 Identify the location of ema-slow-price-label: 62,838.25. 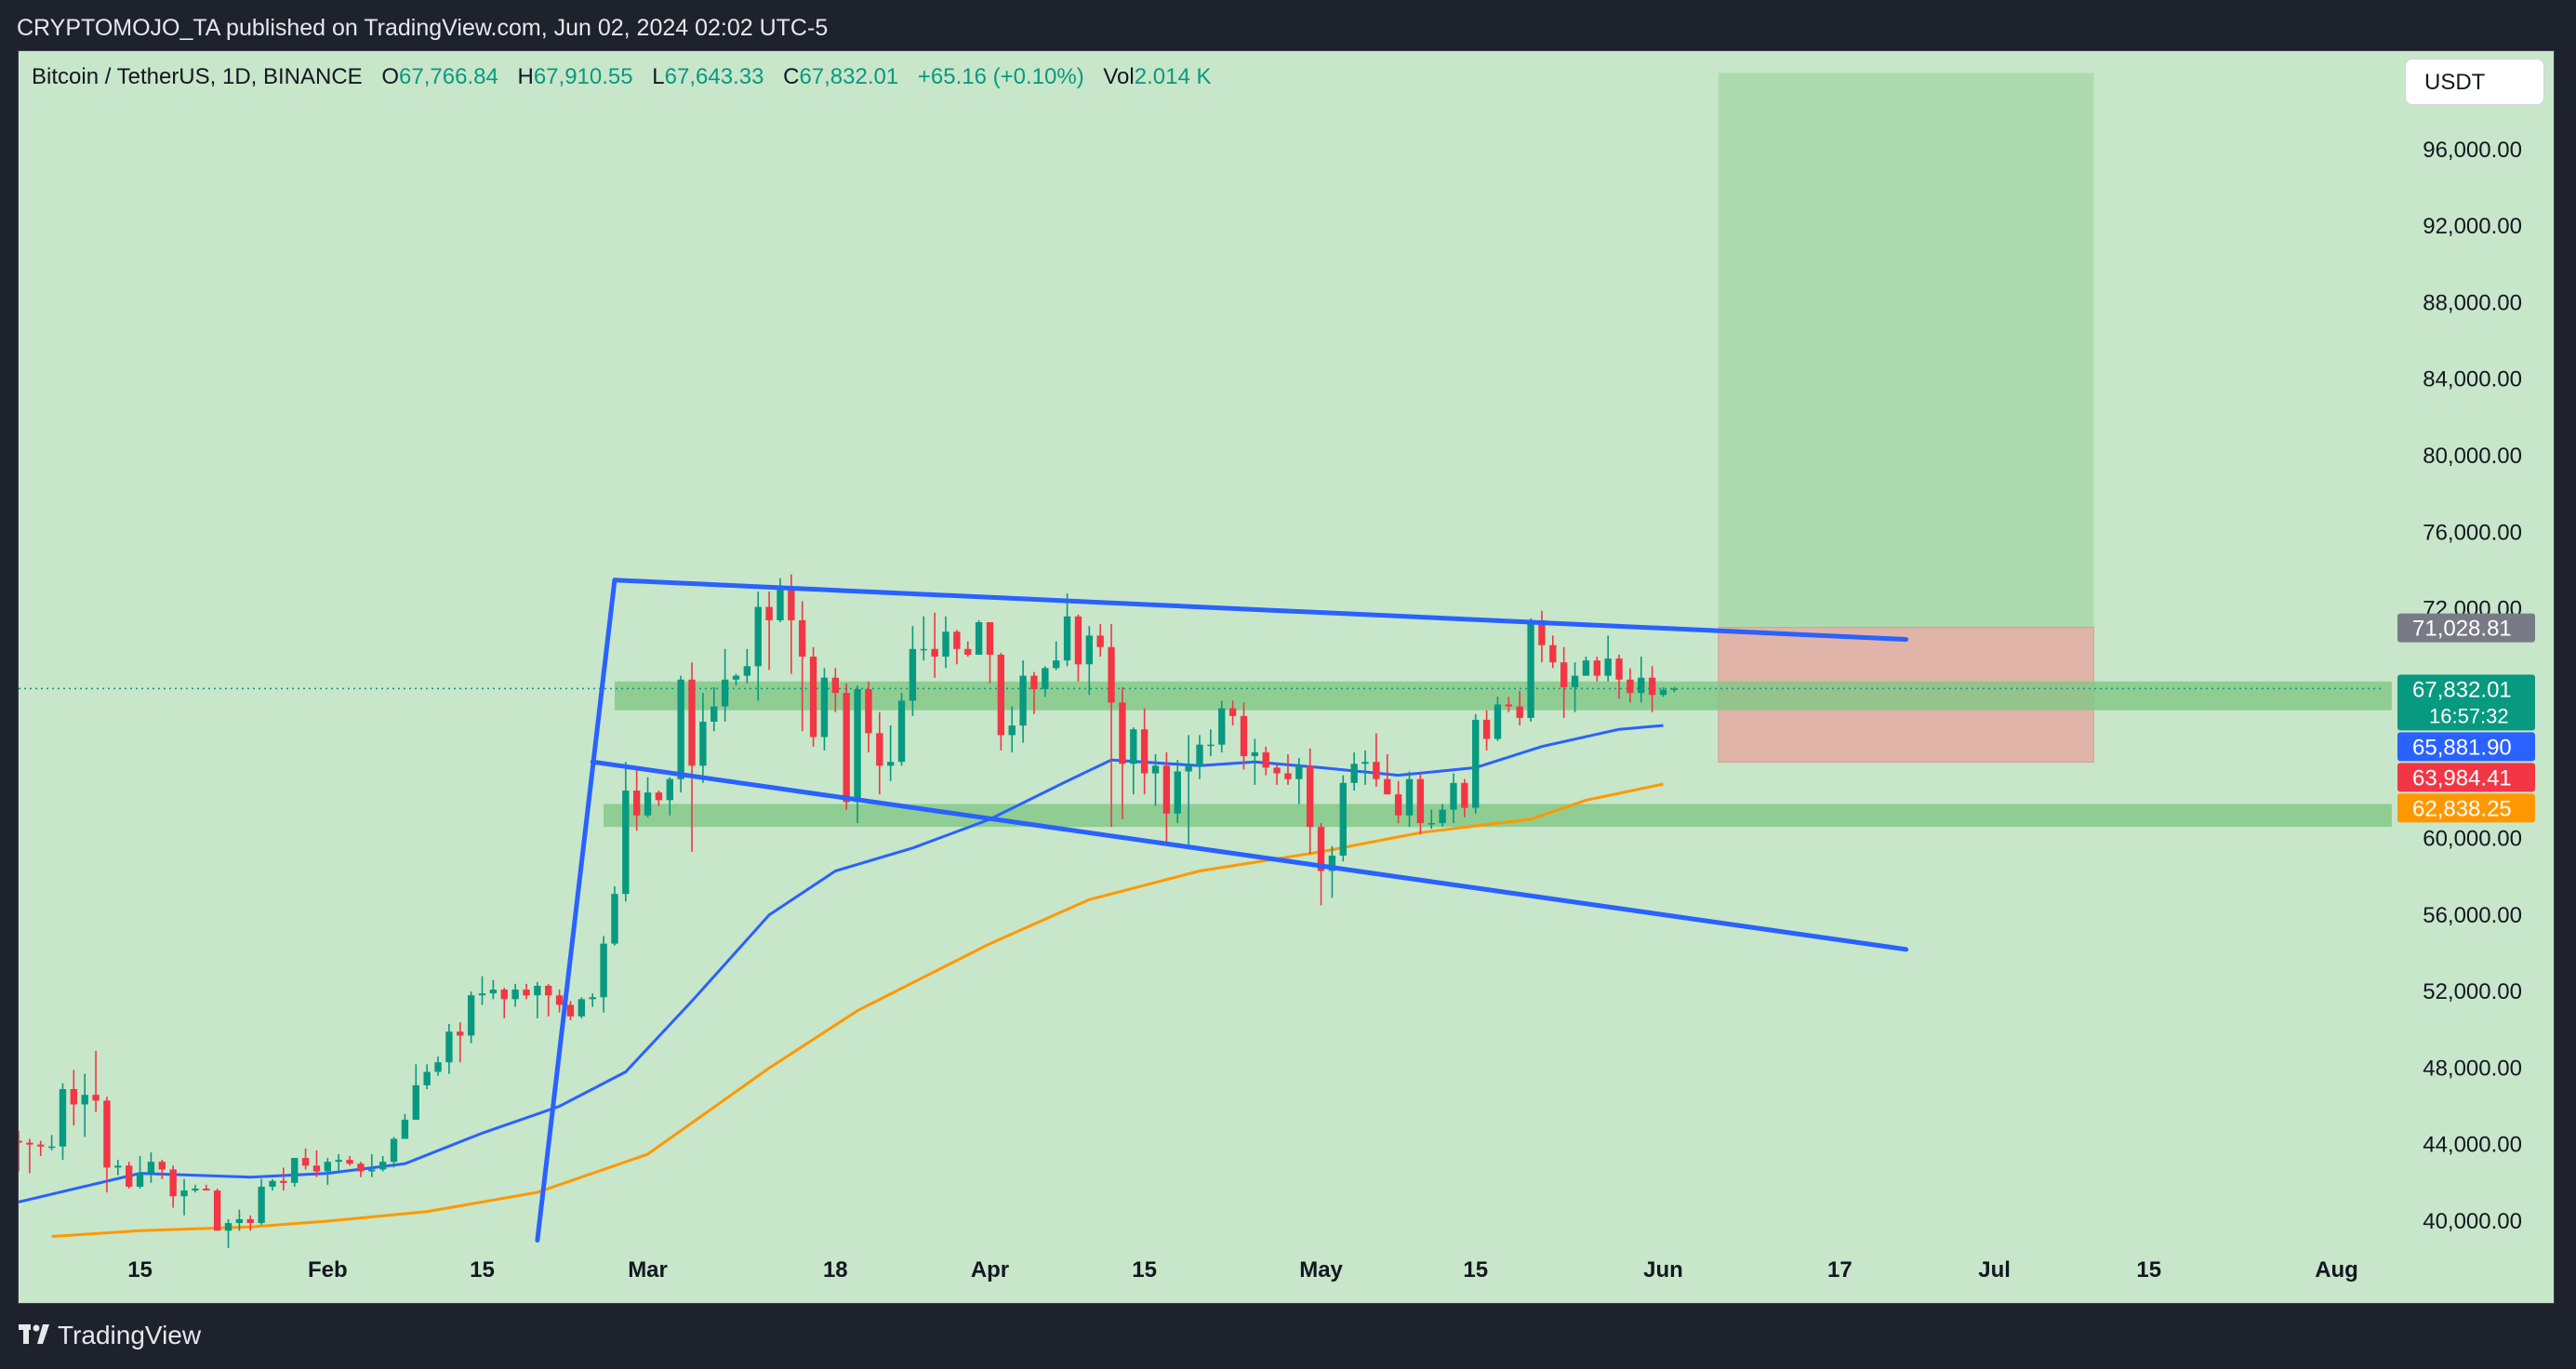
(2466, 808).